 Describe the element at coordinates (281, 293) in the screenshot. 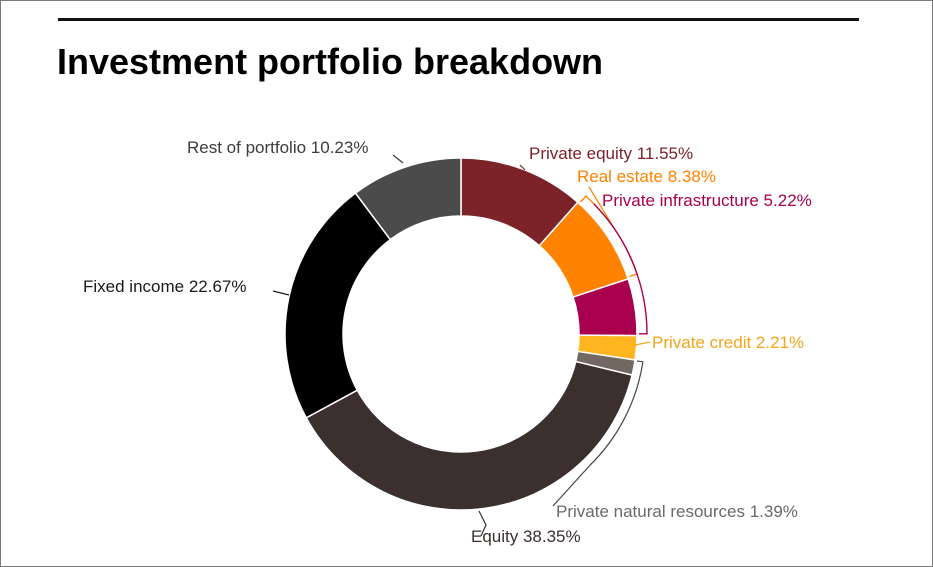

I see `leader-fixed-income` at that location.